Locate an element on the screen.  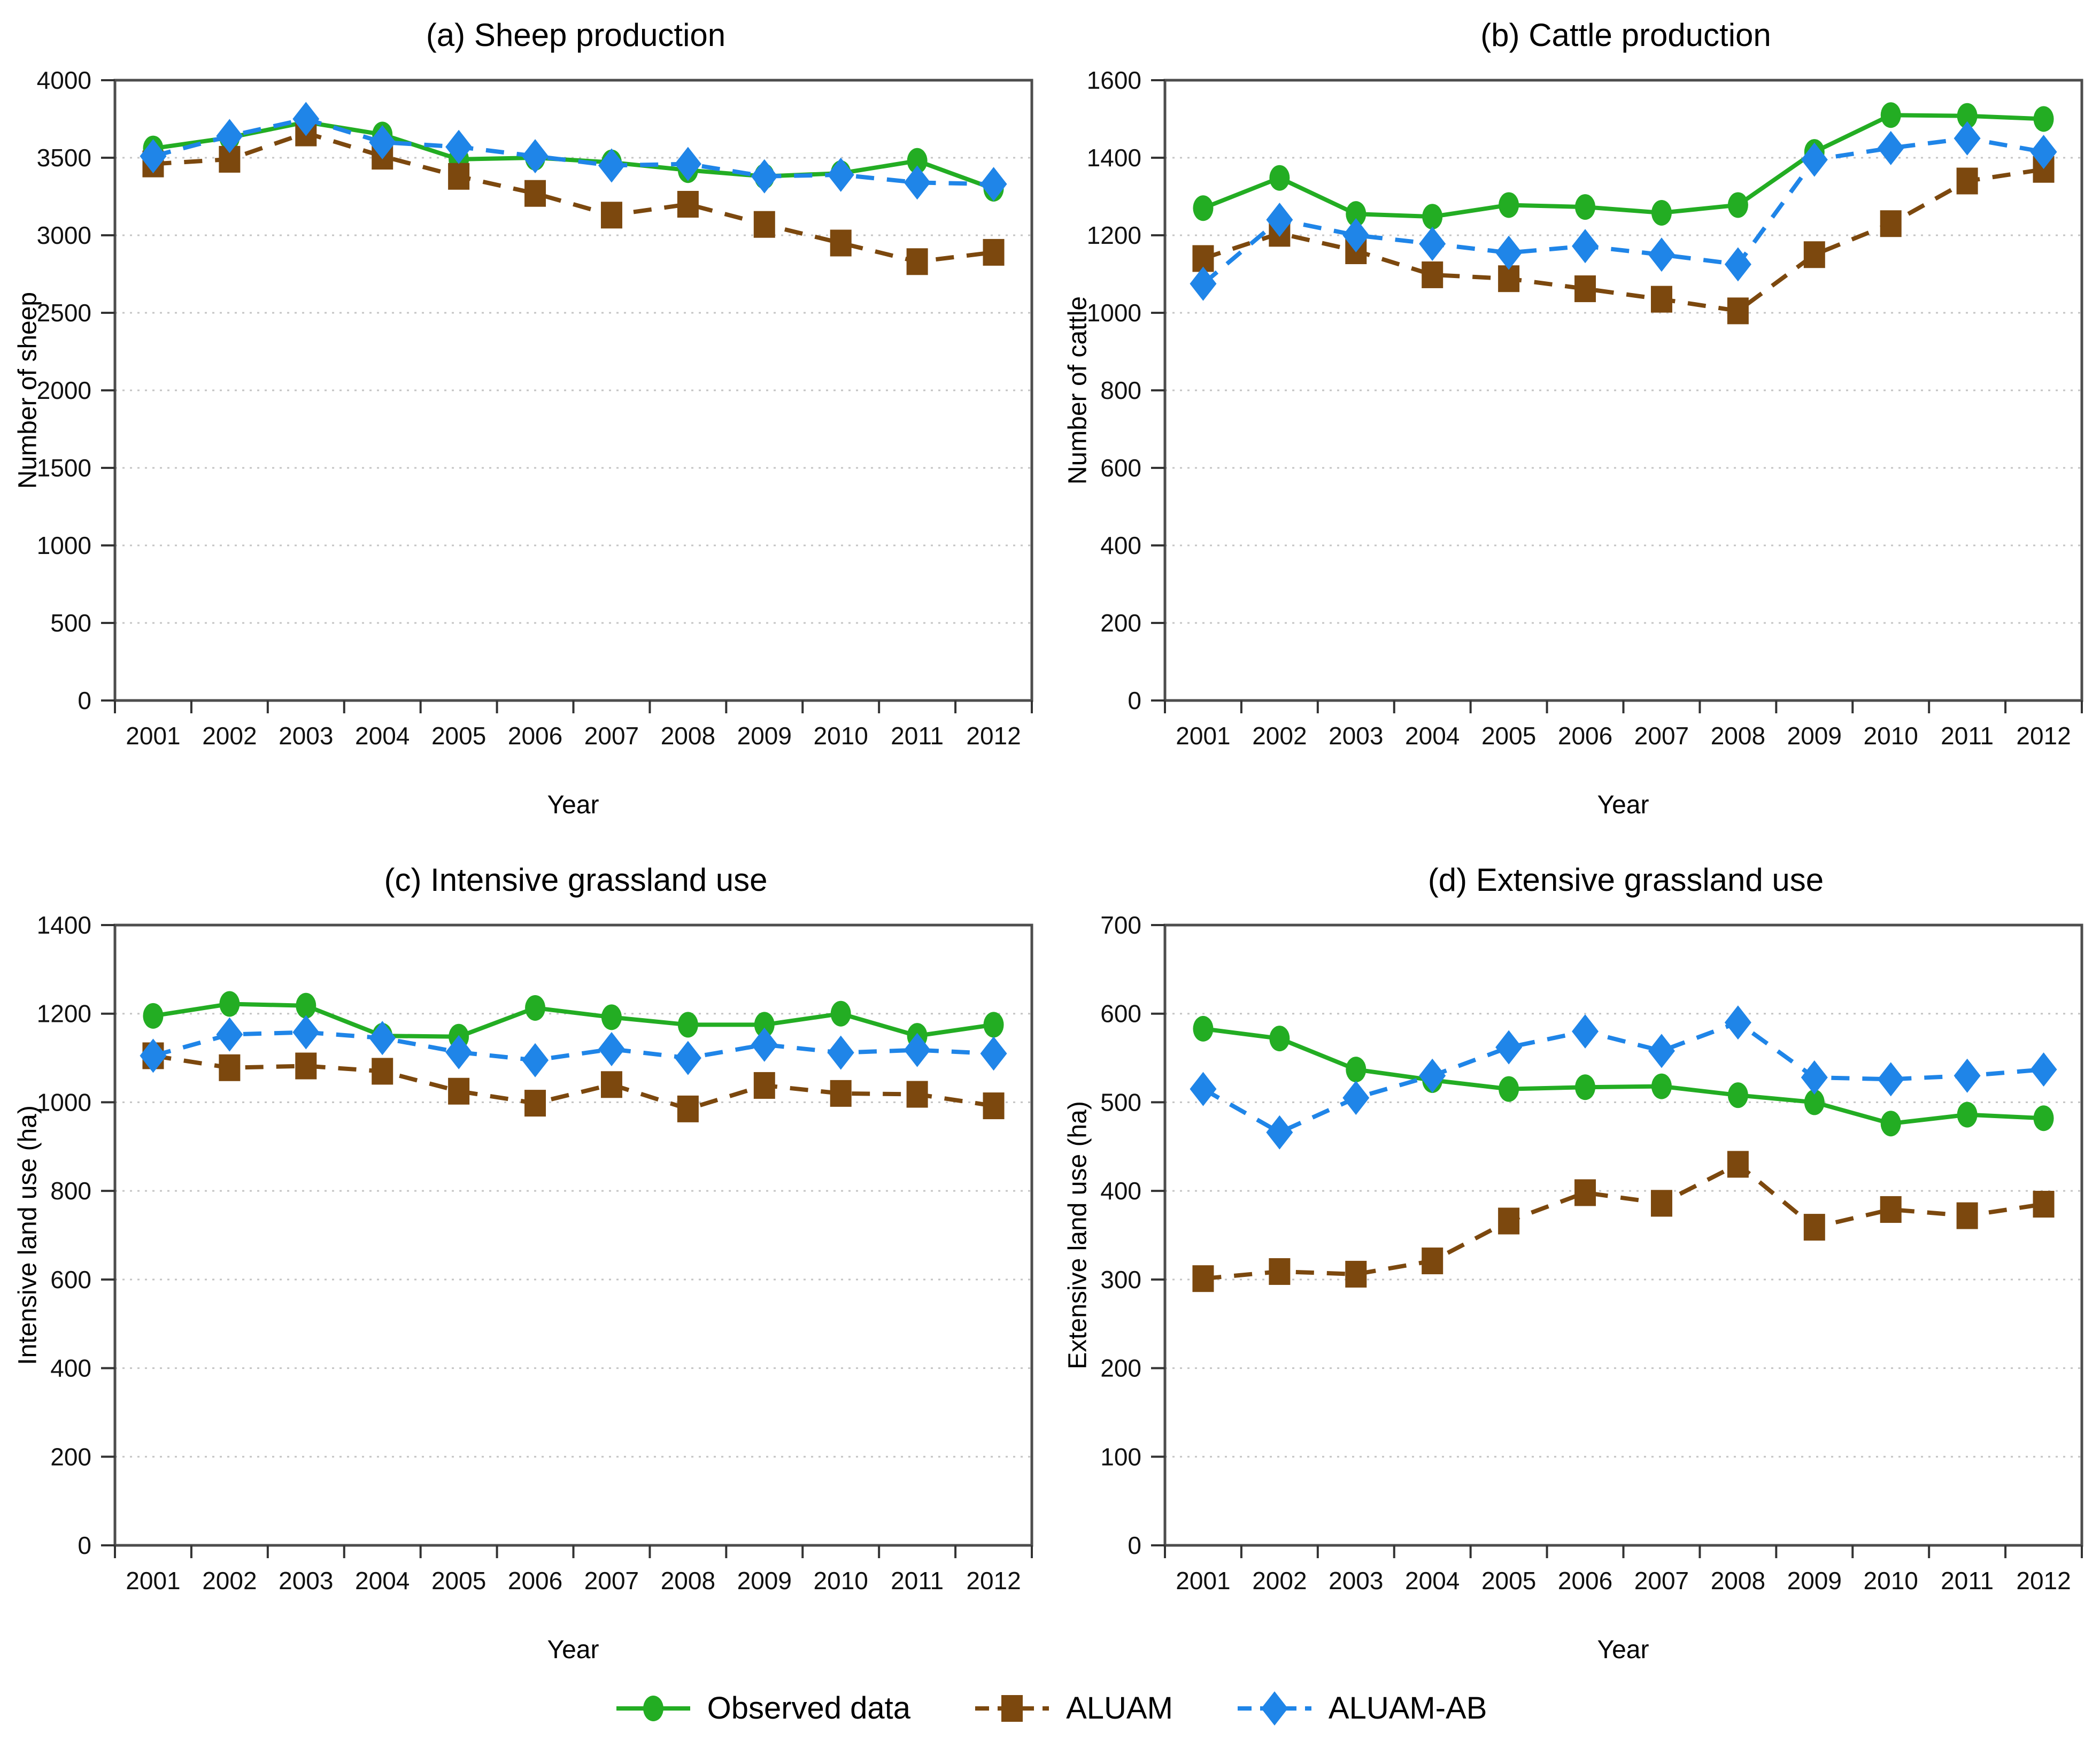
x-axis-title-intensive: Year is located at coordinates (573, 1650).